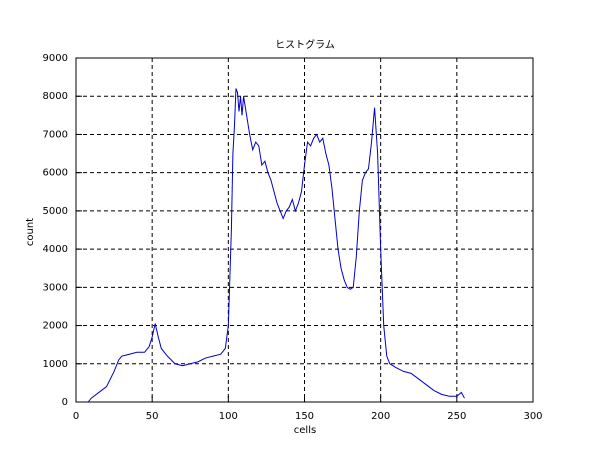  What do you see at coordinates (228, 416) in the screenshot?
I see `x-tick-label: 100` at bounding box center [228, 416].